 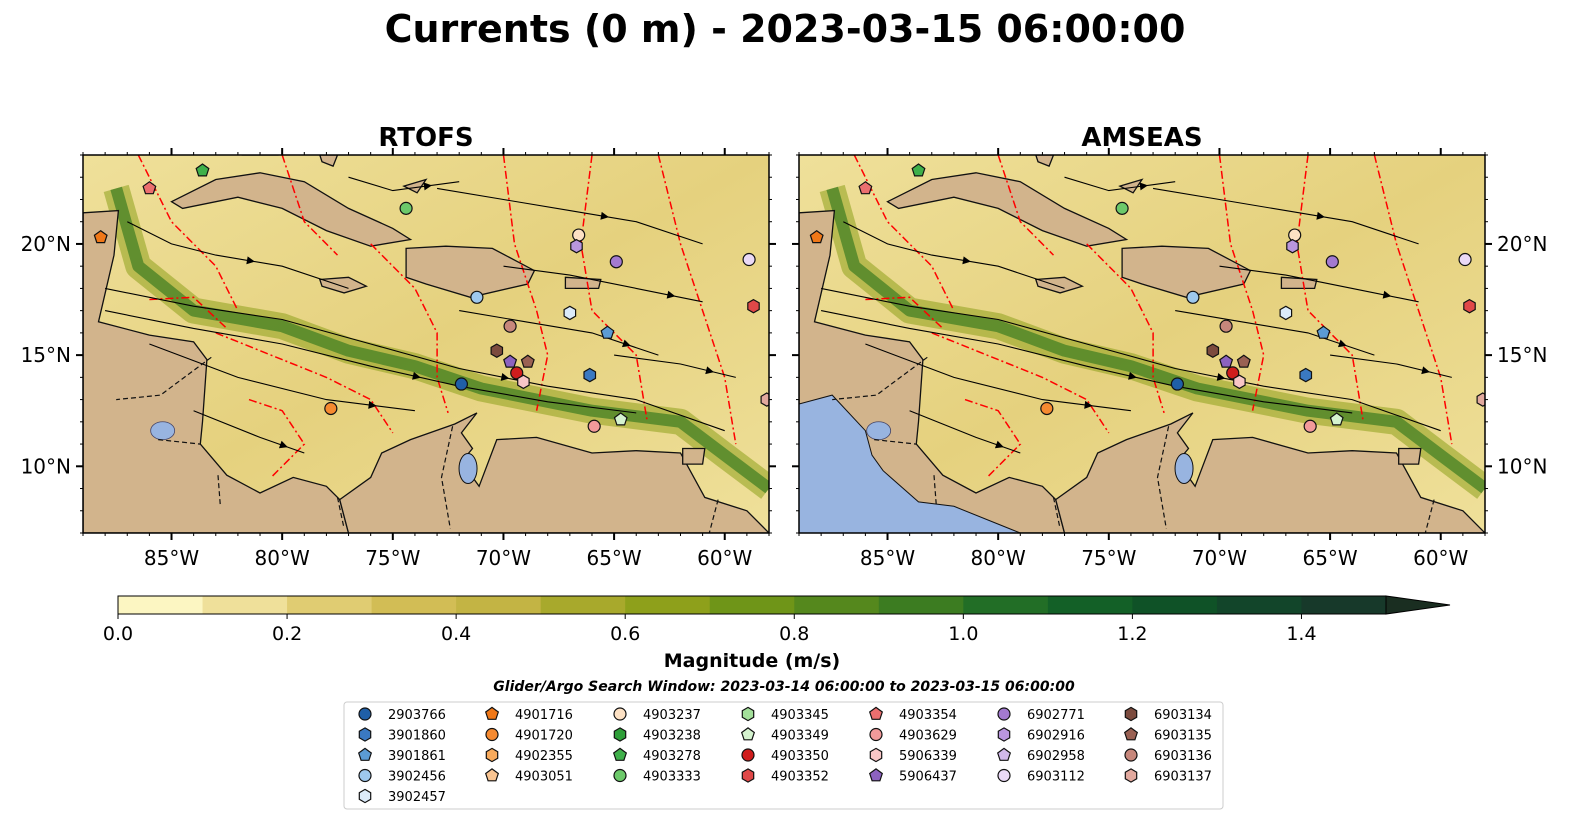 What do you see at coordinates (794, 634) in the screenshot?
I see `colorbar-tick-label: 0.8` at bounding box center [794, 634].